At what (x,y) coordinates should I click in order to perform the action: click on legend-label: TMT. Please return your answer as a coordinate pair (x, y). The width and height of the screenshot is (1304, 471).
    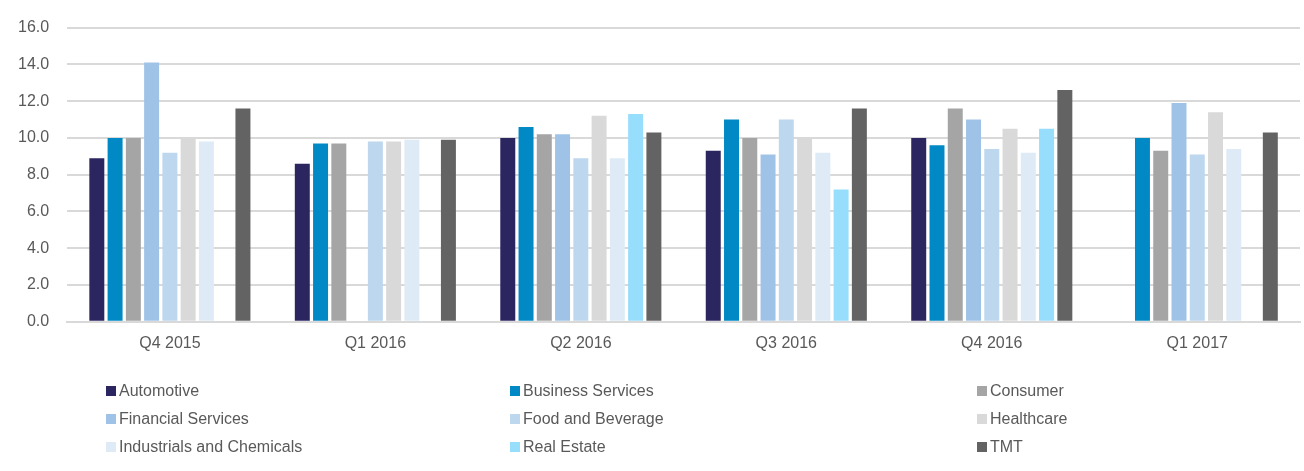
    Looking at the image, I should click on (1006, 447).